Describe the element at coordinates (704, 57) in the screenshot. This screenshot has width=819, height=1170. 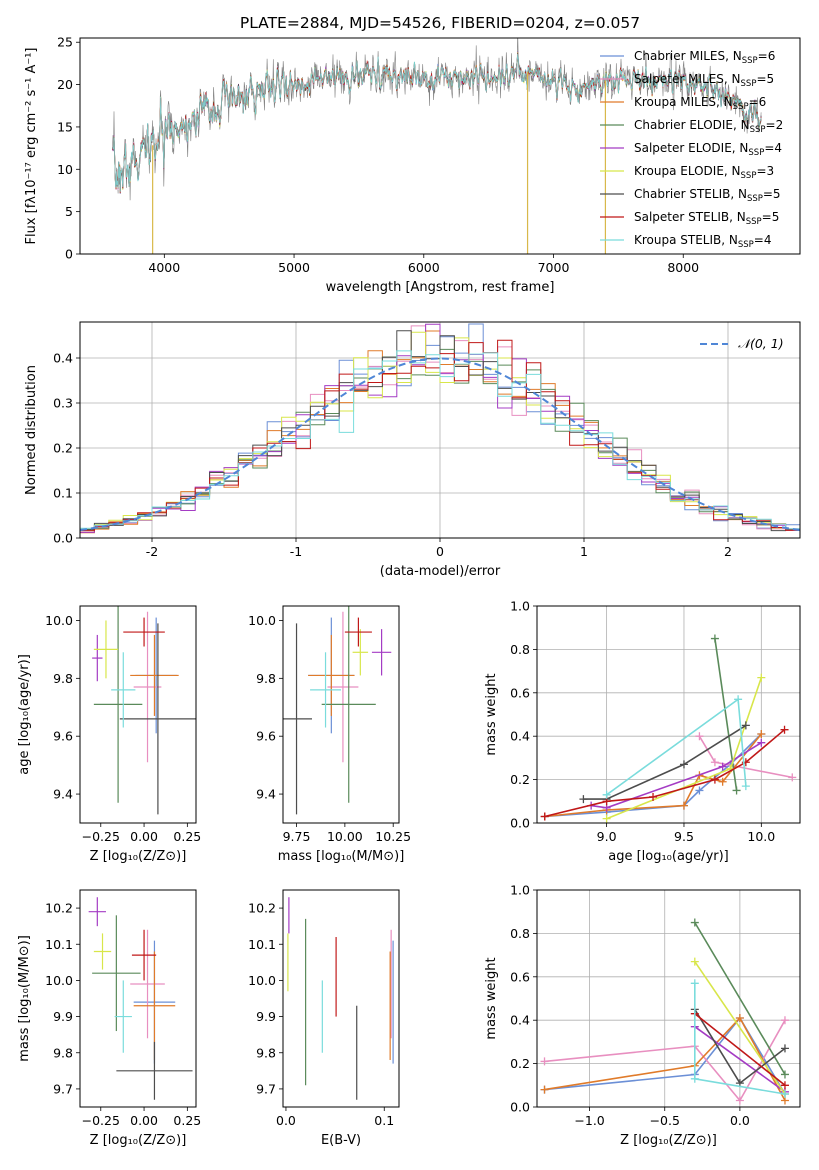
I see `legend-label: Chabrier MILES, NSSP=6` at that location.